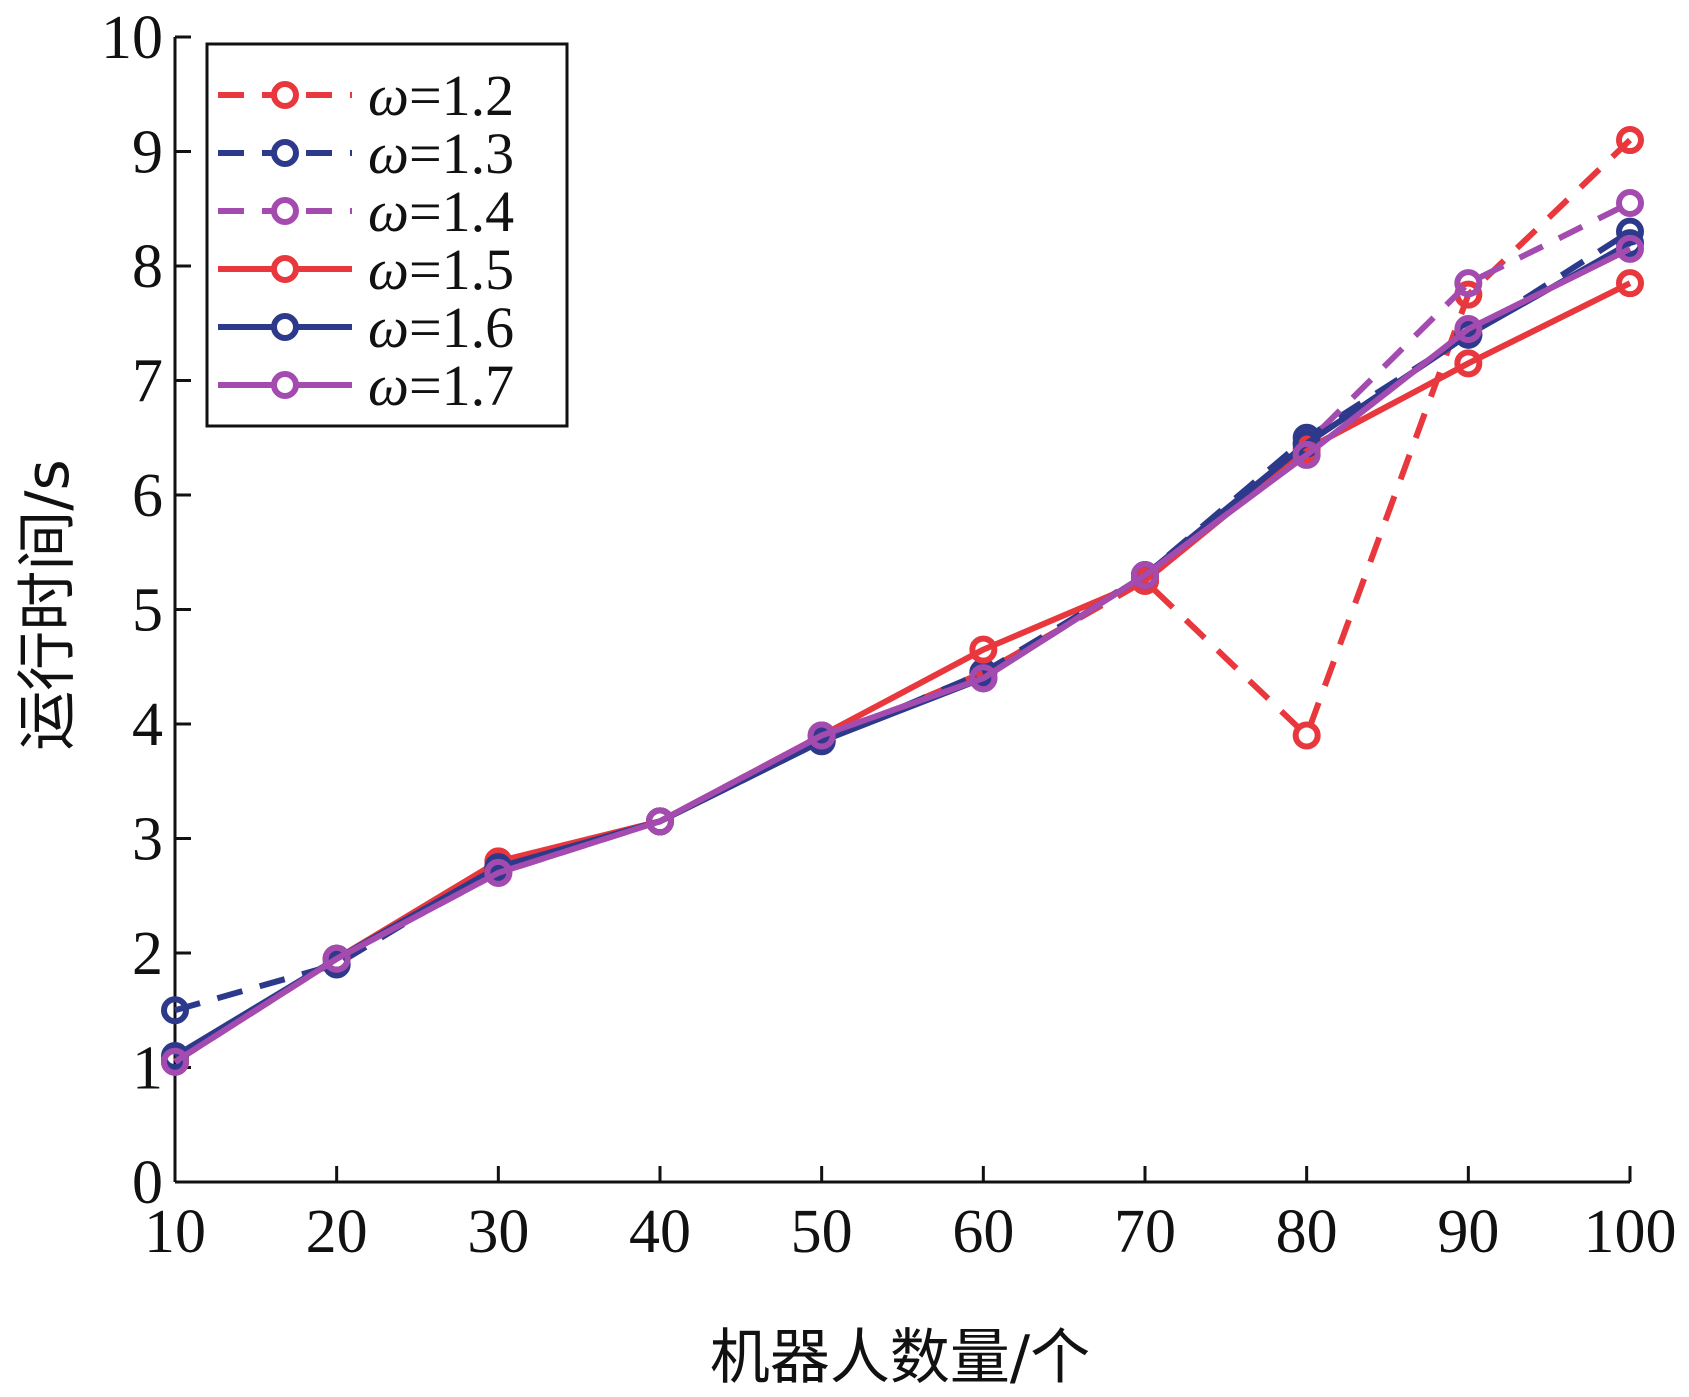  What do you see at coordinates (900, 1358) in the screenshot?
I see `x-axis-label: 机器人数量/个` at bounding box center [900, 1358].